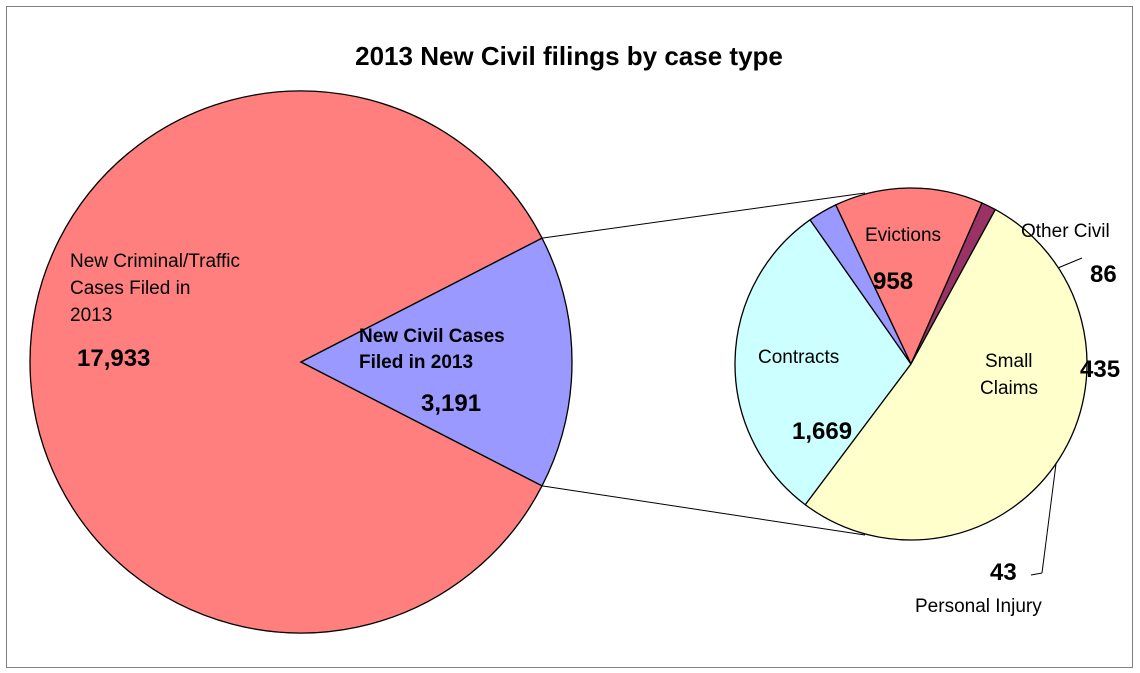 The image size is (1140, 673). Describe the element at coordinates (1103, 274) in the screenshot. I see `other-civil-value: 86` at that location.